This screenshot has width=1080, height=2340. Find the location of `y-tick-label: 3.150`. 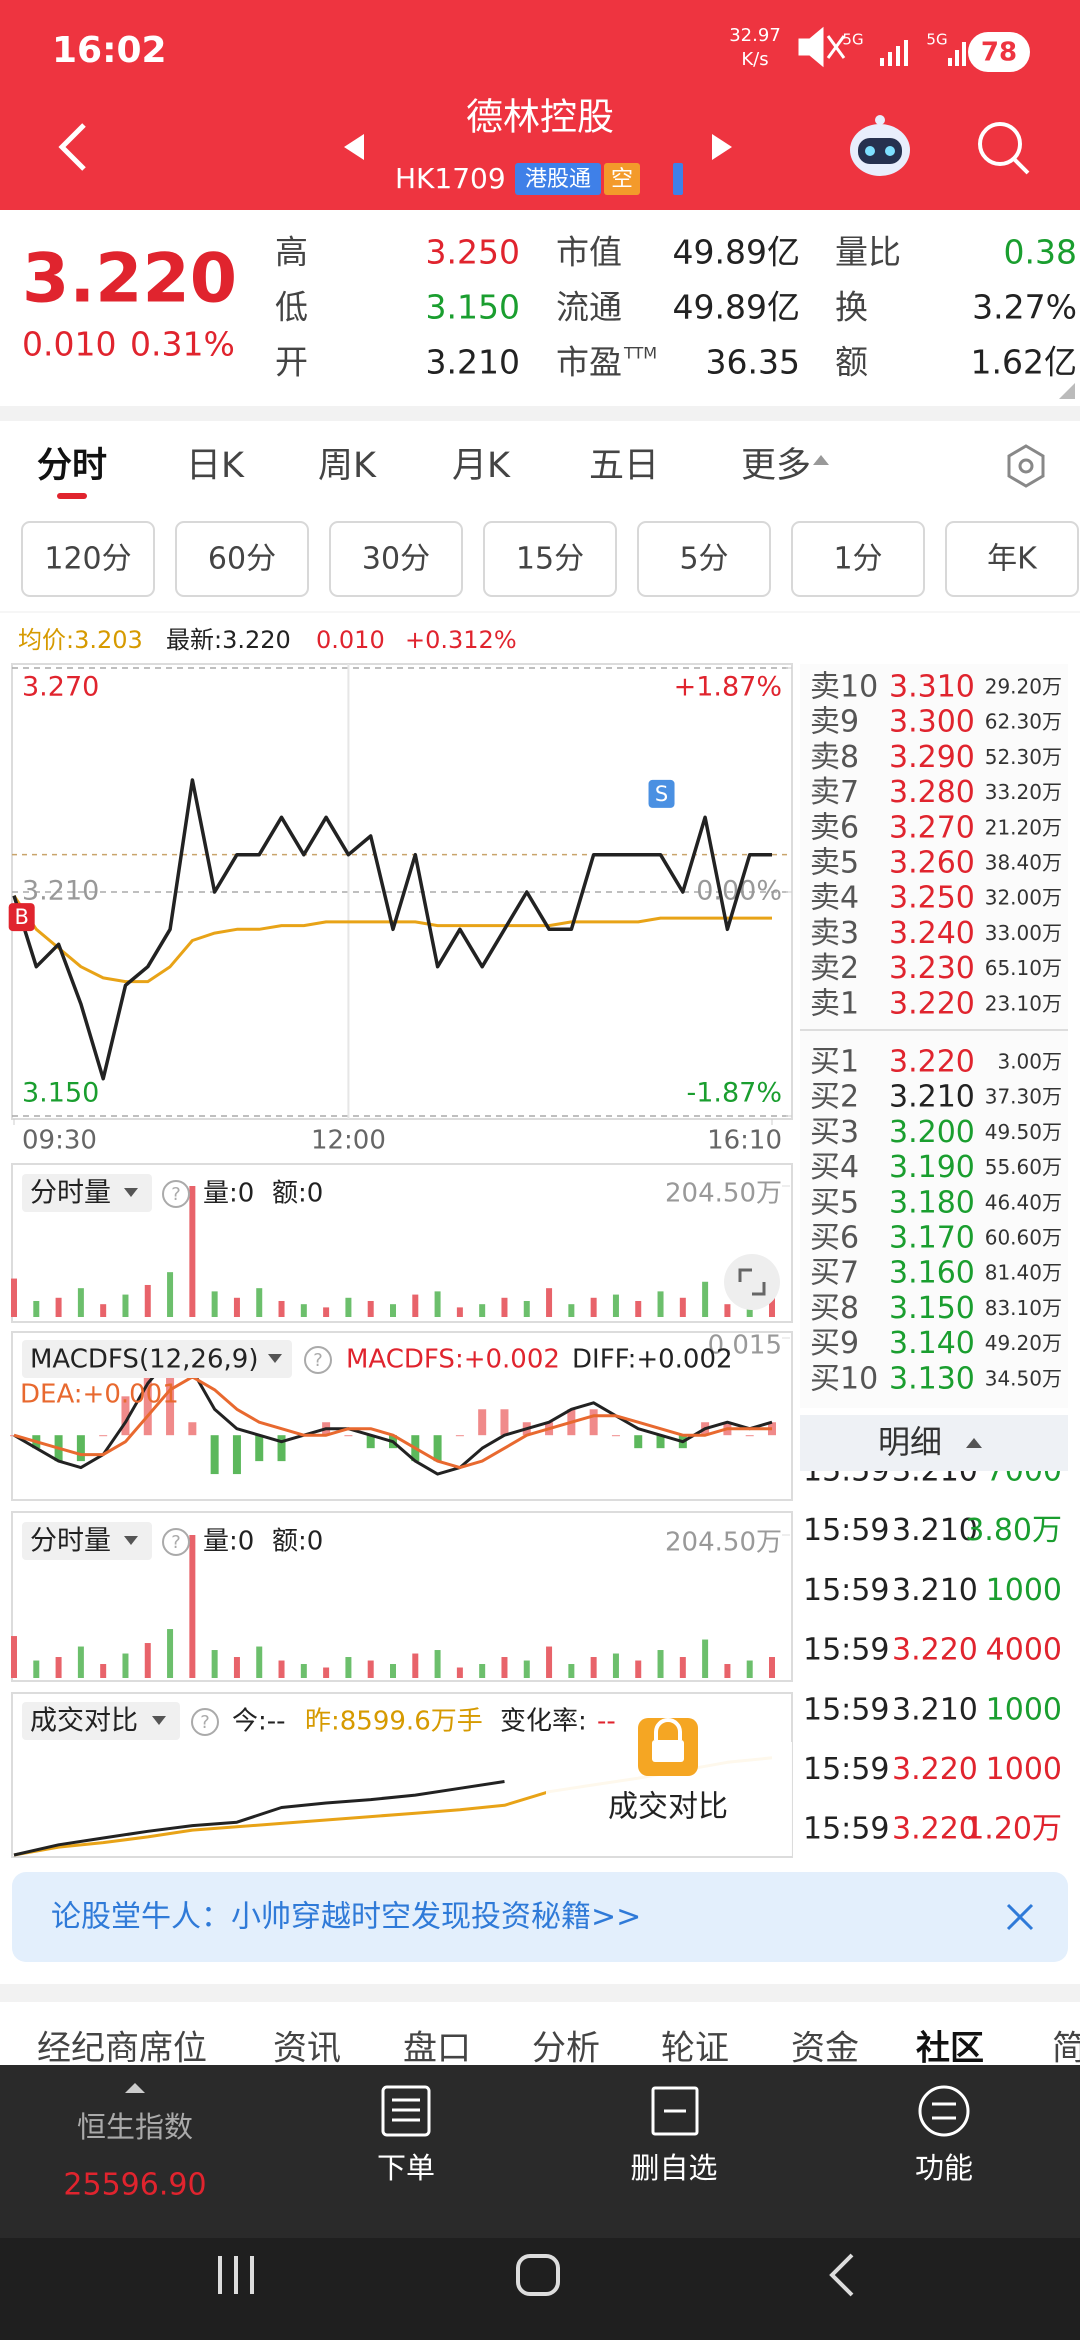

y-tick-label: 3.150 is located at coordinates (60, 1093).